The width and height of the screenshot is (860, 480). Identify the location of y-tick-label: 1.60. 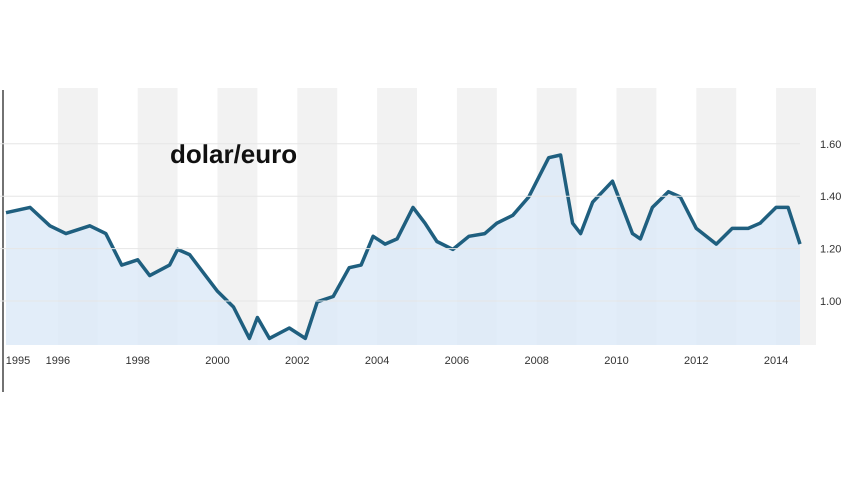
(830, 145).